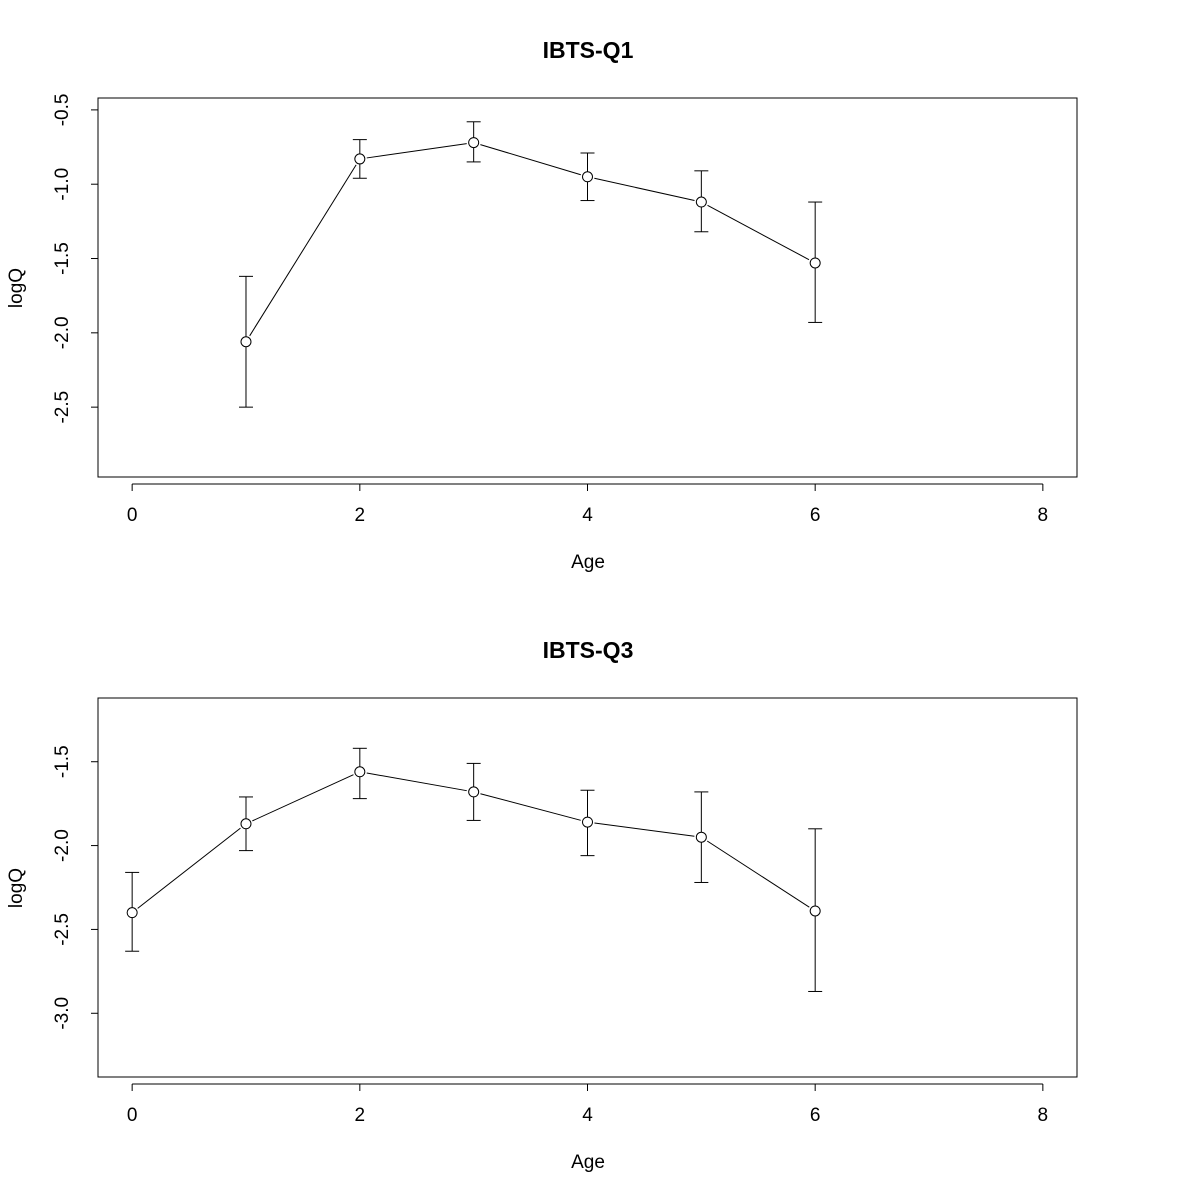 The height and width of the screenshot is (1200, 1200). Describe the element at coordinates (75, 259) in the screenshot. I see `y-axis: -0.5 -1.0 -1.5 -2.0 -2.5` at that location.